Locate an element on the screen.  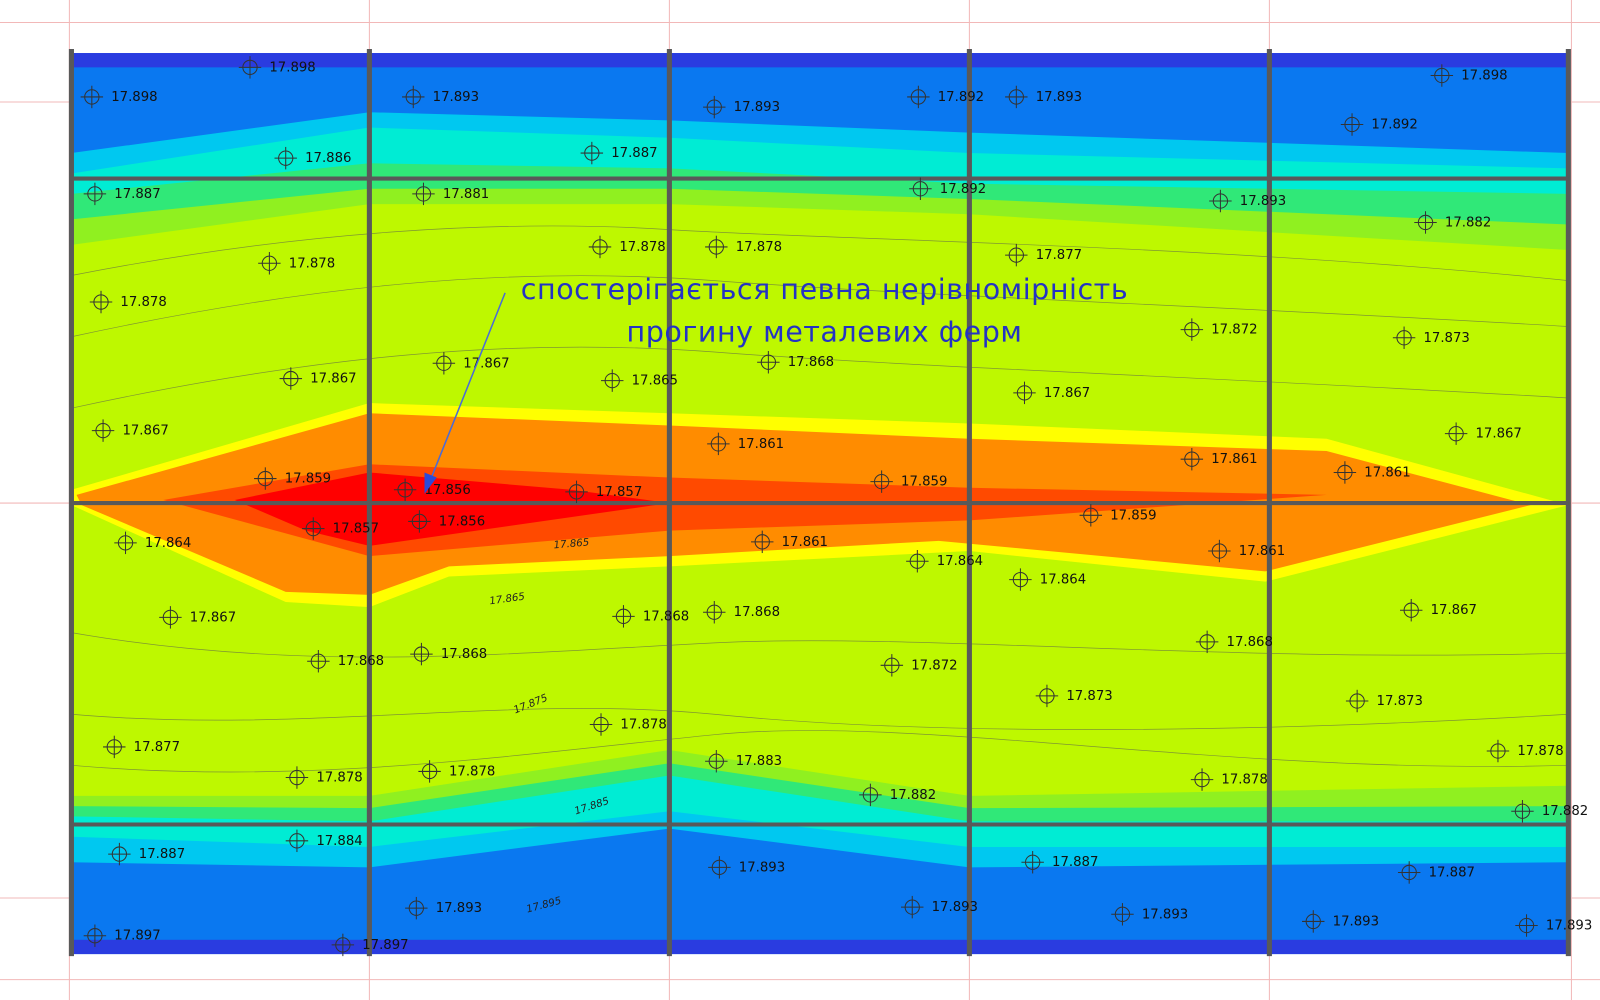
survey-point: 17.859 is located at coordinates (908, 481).